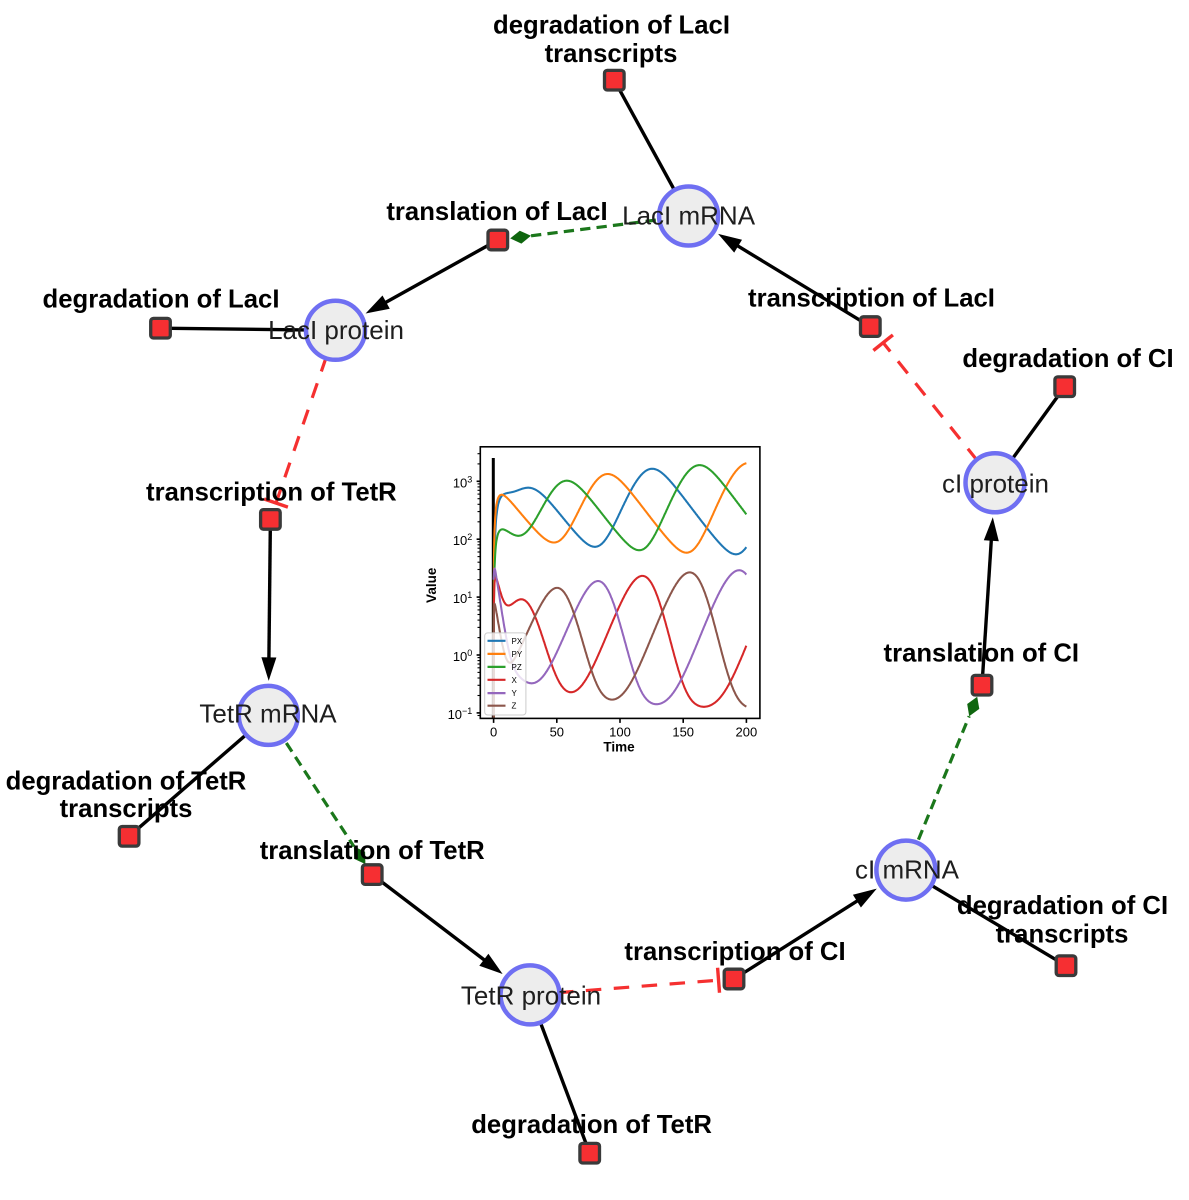 Image resolution: width=1189 pixels, height=1200 pixels. What do you see at coordinates (907, 870) in the screenshot?
I see `svg-text: cI mRNA` at bounding box center [907, 870].